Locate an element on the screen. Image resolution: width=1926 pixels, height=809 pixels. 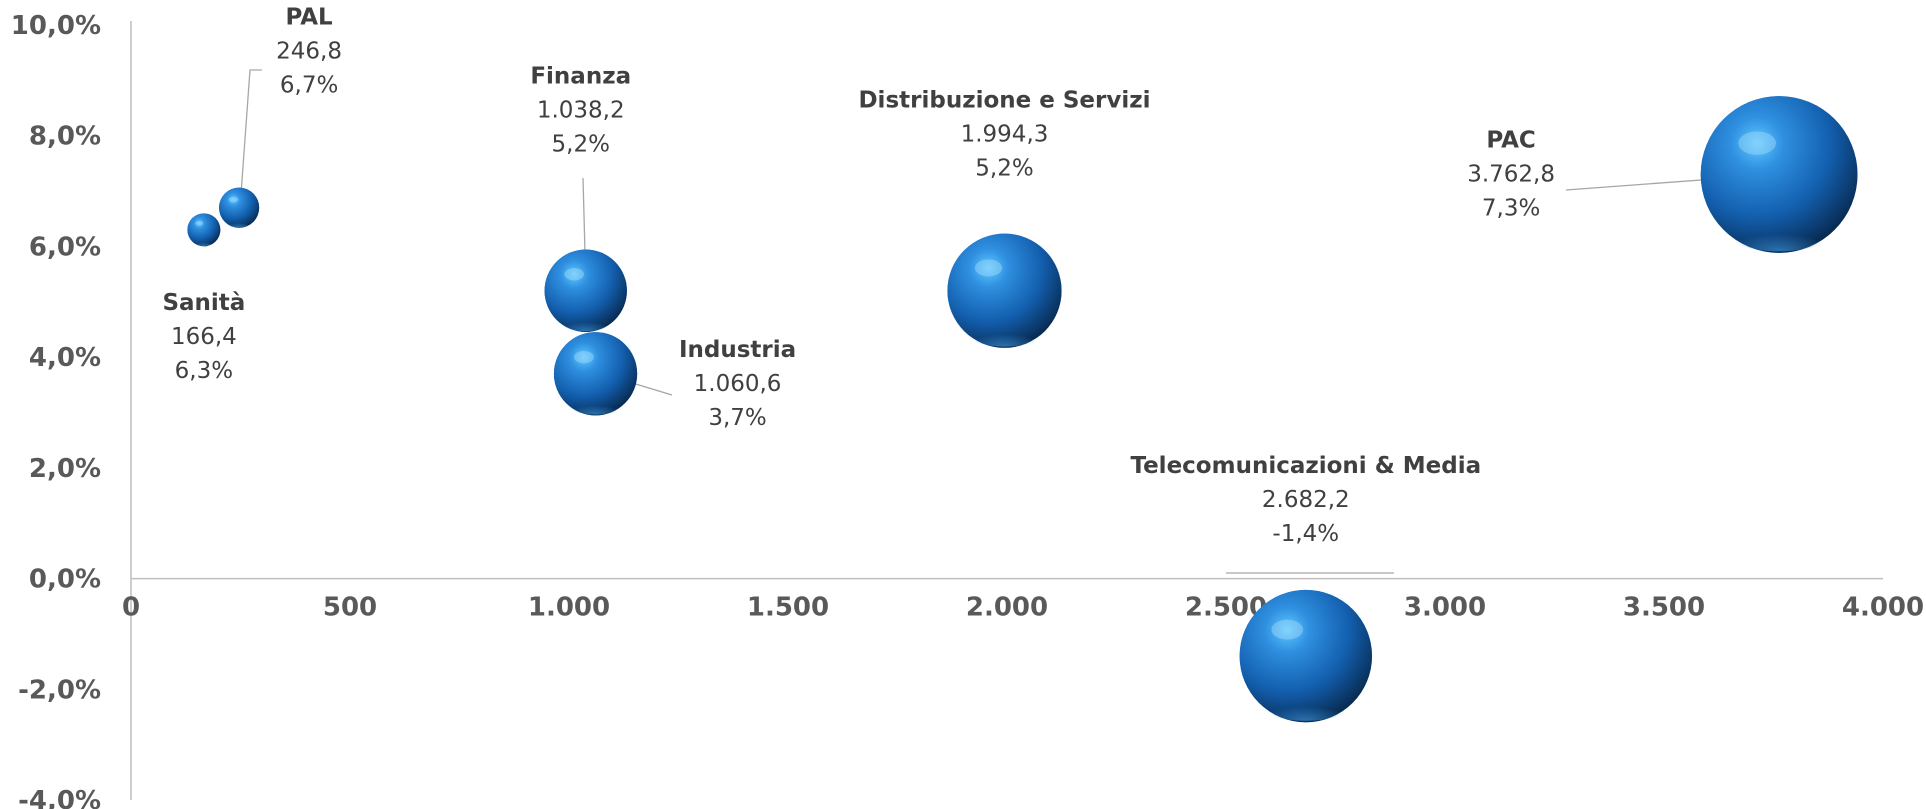
data-label-x-value: 1.060,6 is located at coordinates (738, 384).